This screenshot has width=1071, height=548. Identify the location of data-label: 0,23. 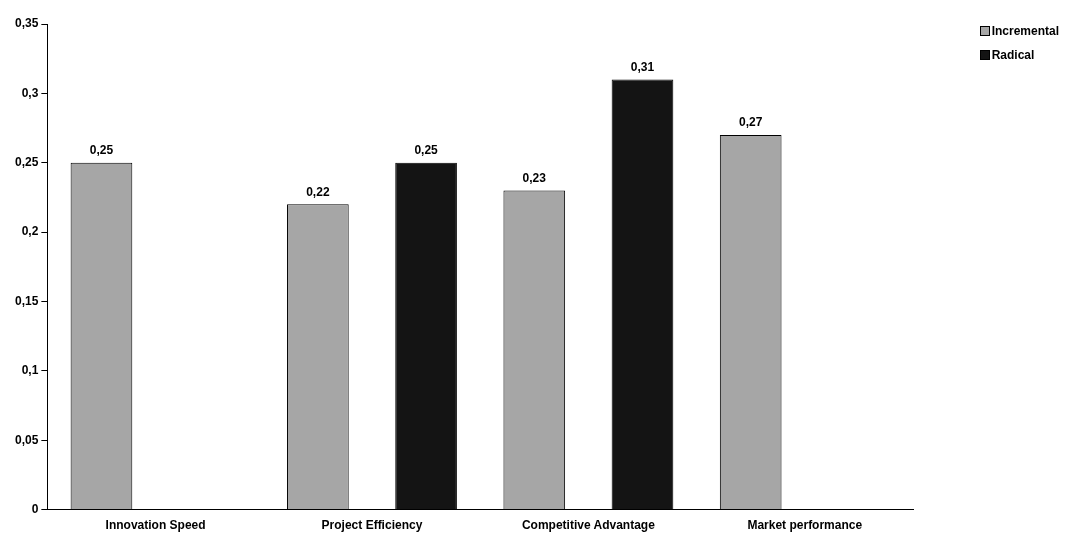
(534, 177).